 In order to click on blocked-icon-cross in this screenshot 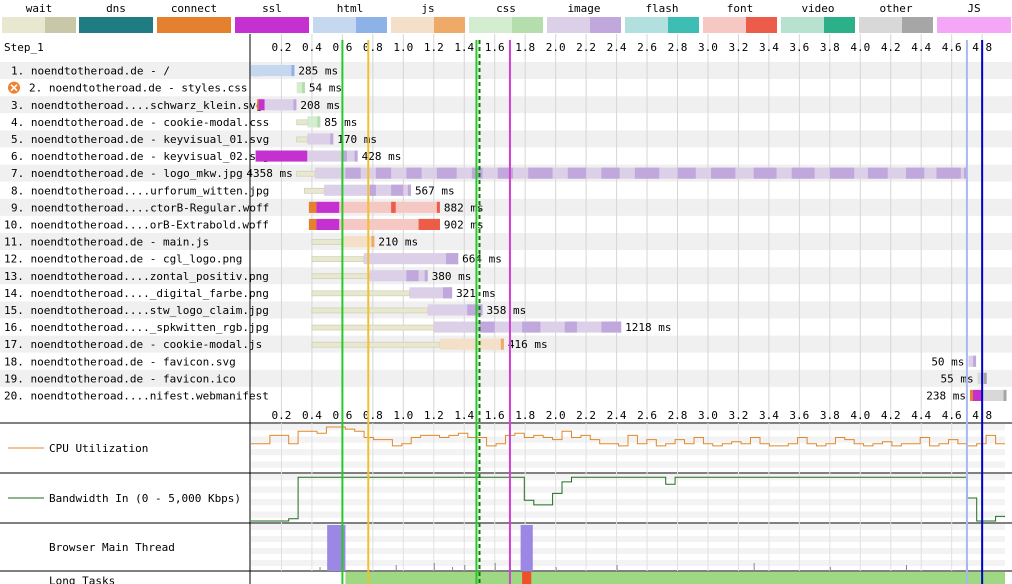, I will do `click(14, 88)`.